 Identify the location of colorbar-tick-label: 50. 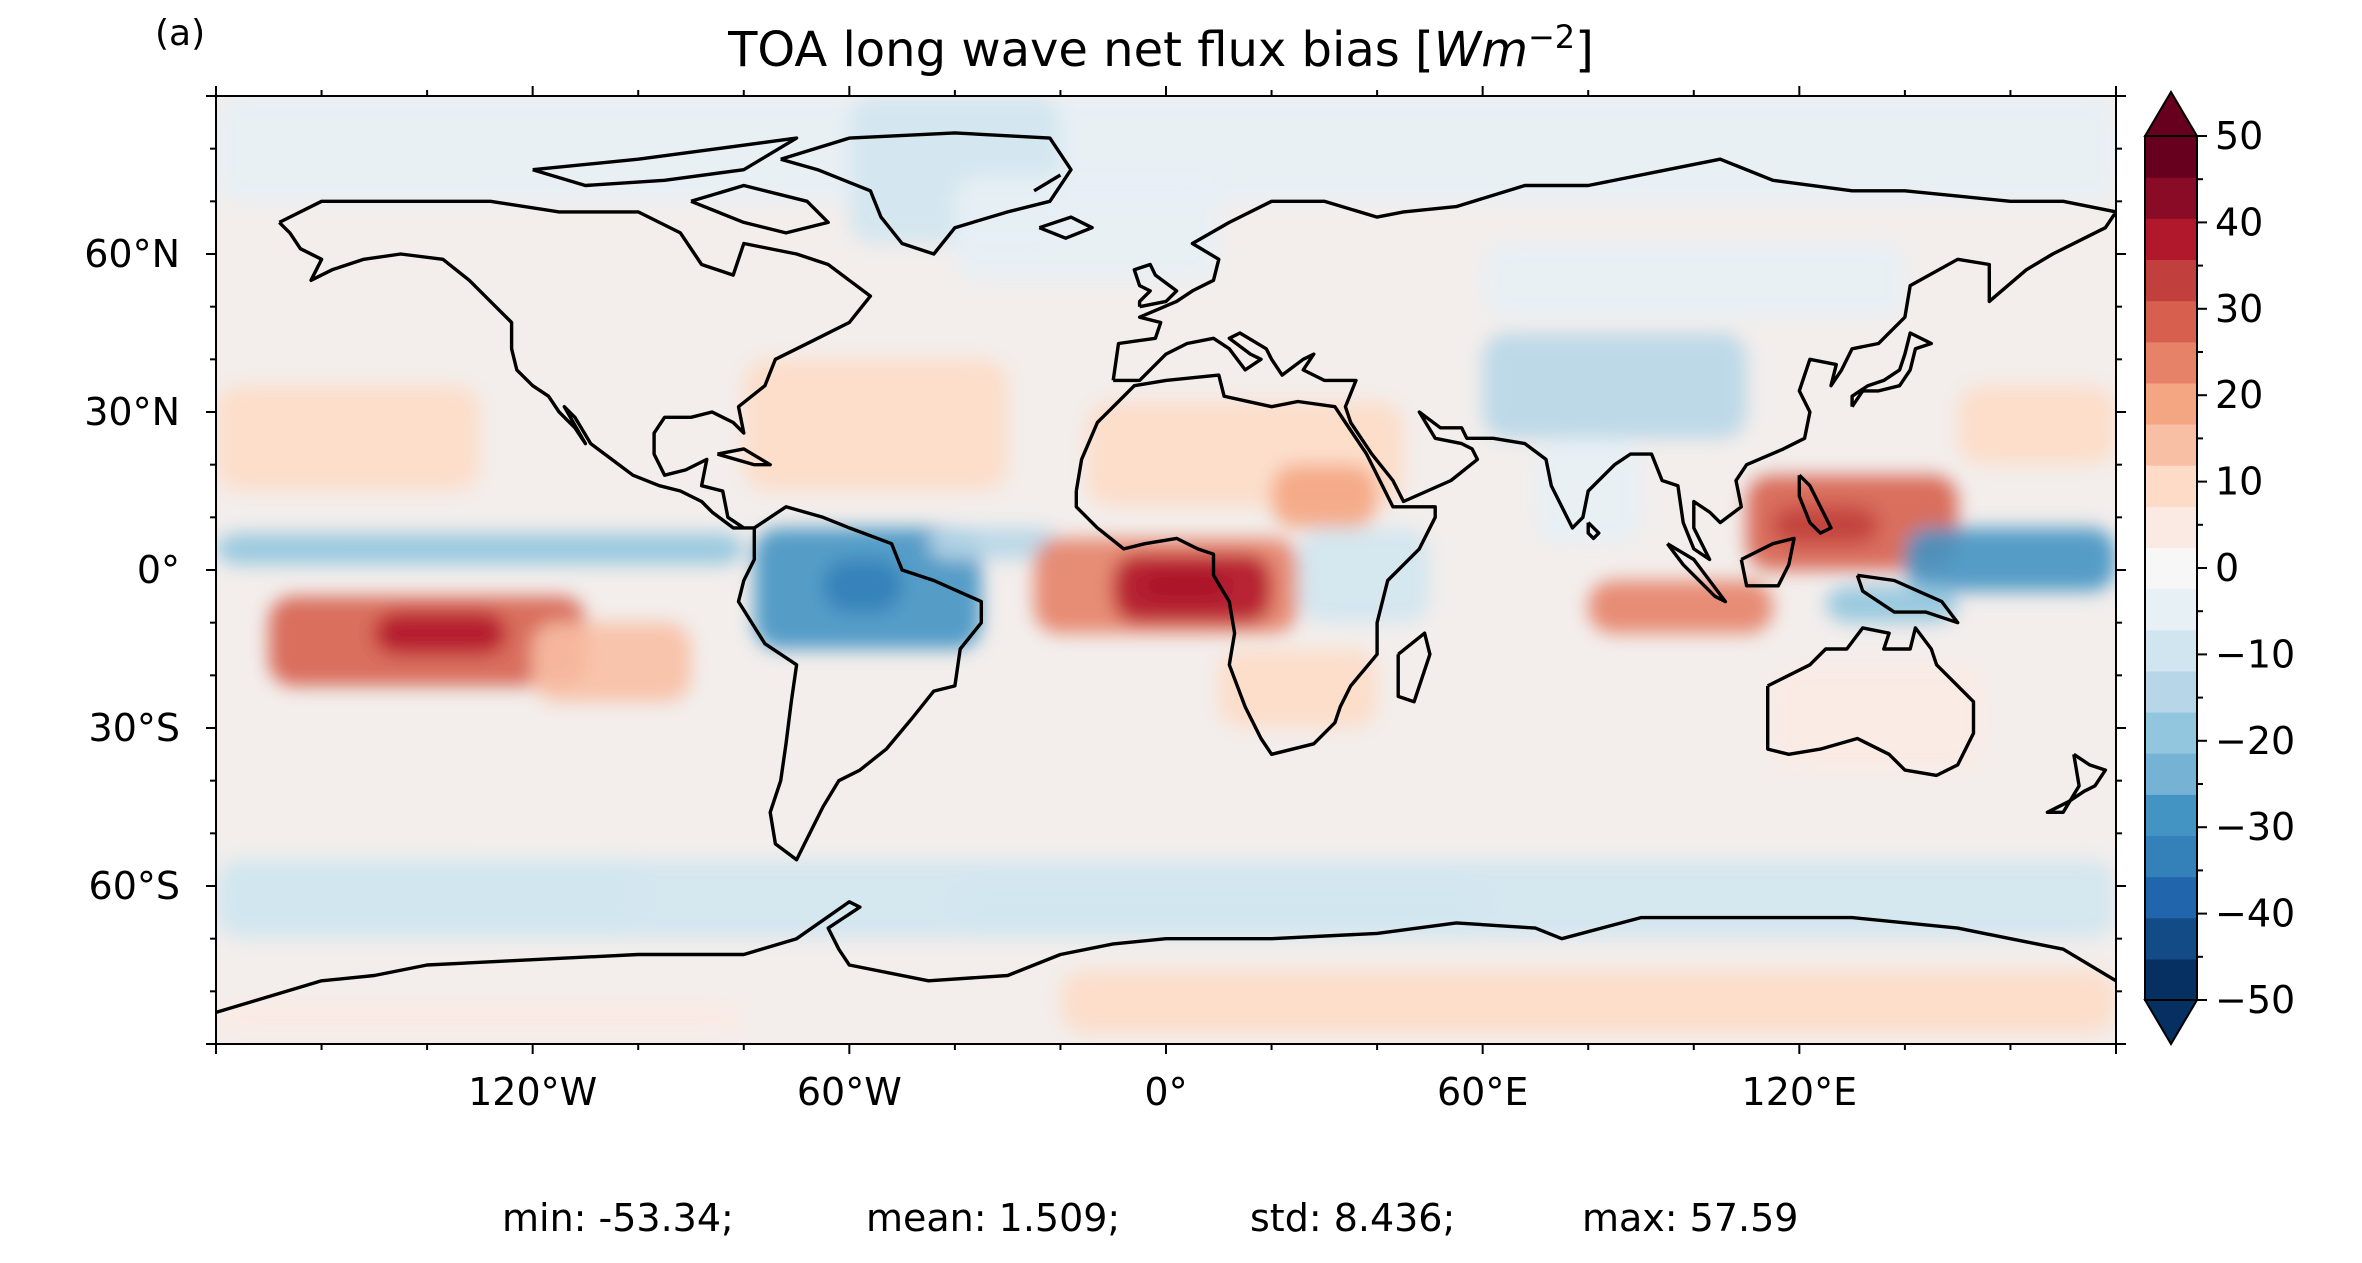
(2239, 136).